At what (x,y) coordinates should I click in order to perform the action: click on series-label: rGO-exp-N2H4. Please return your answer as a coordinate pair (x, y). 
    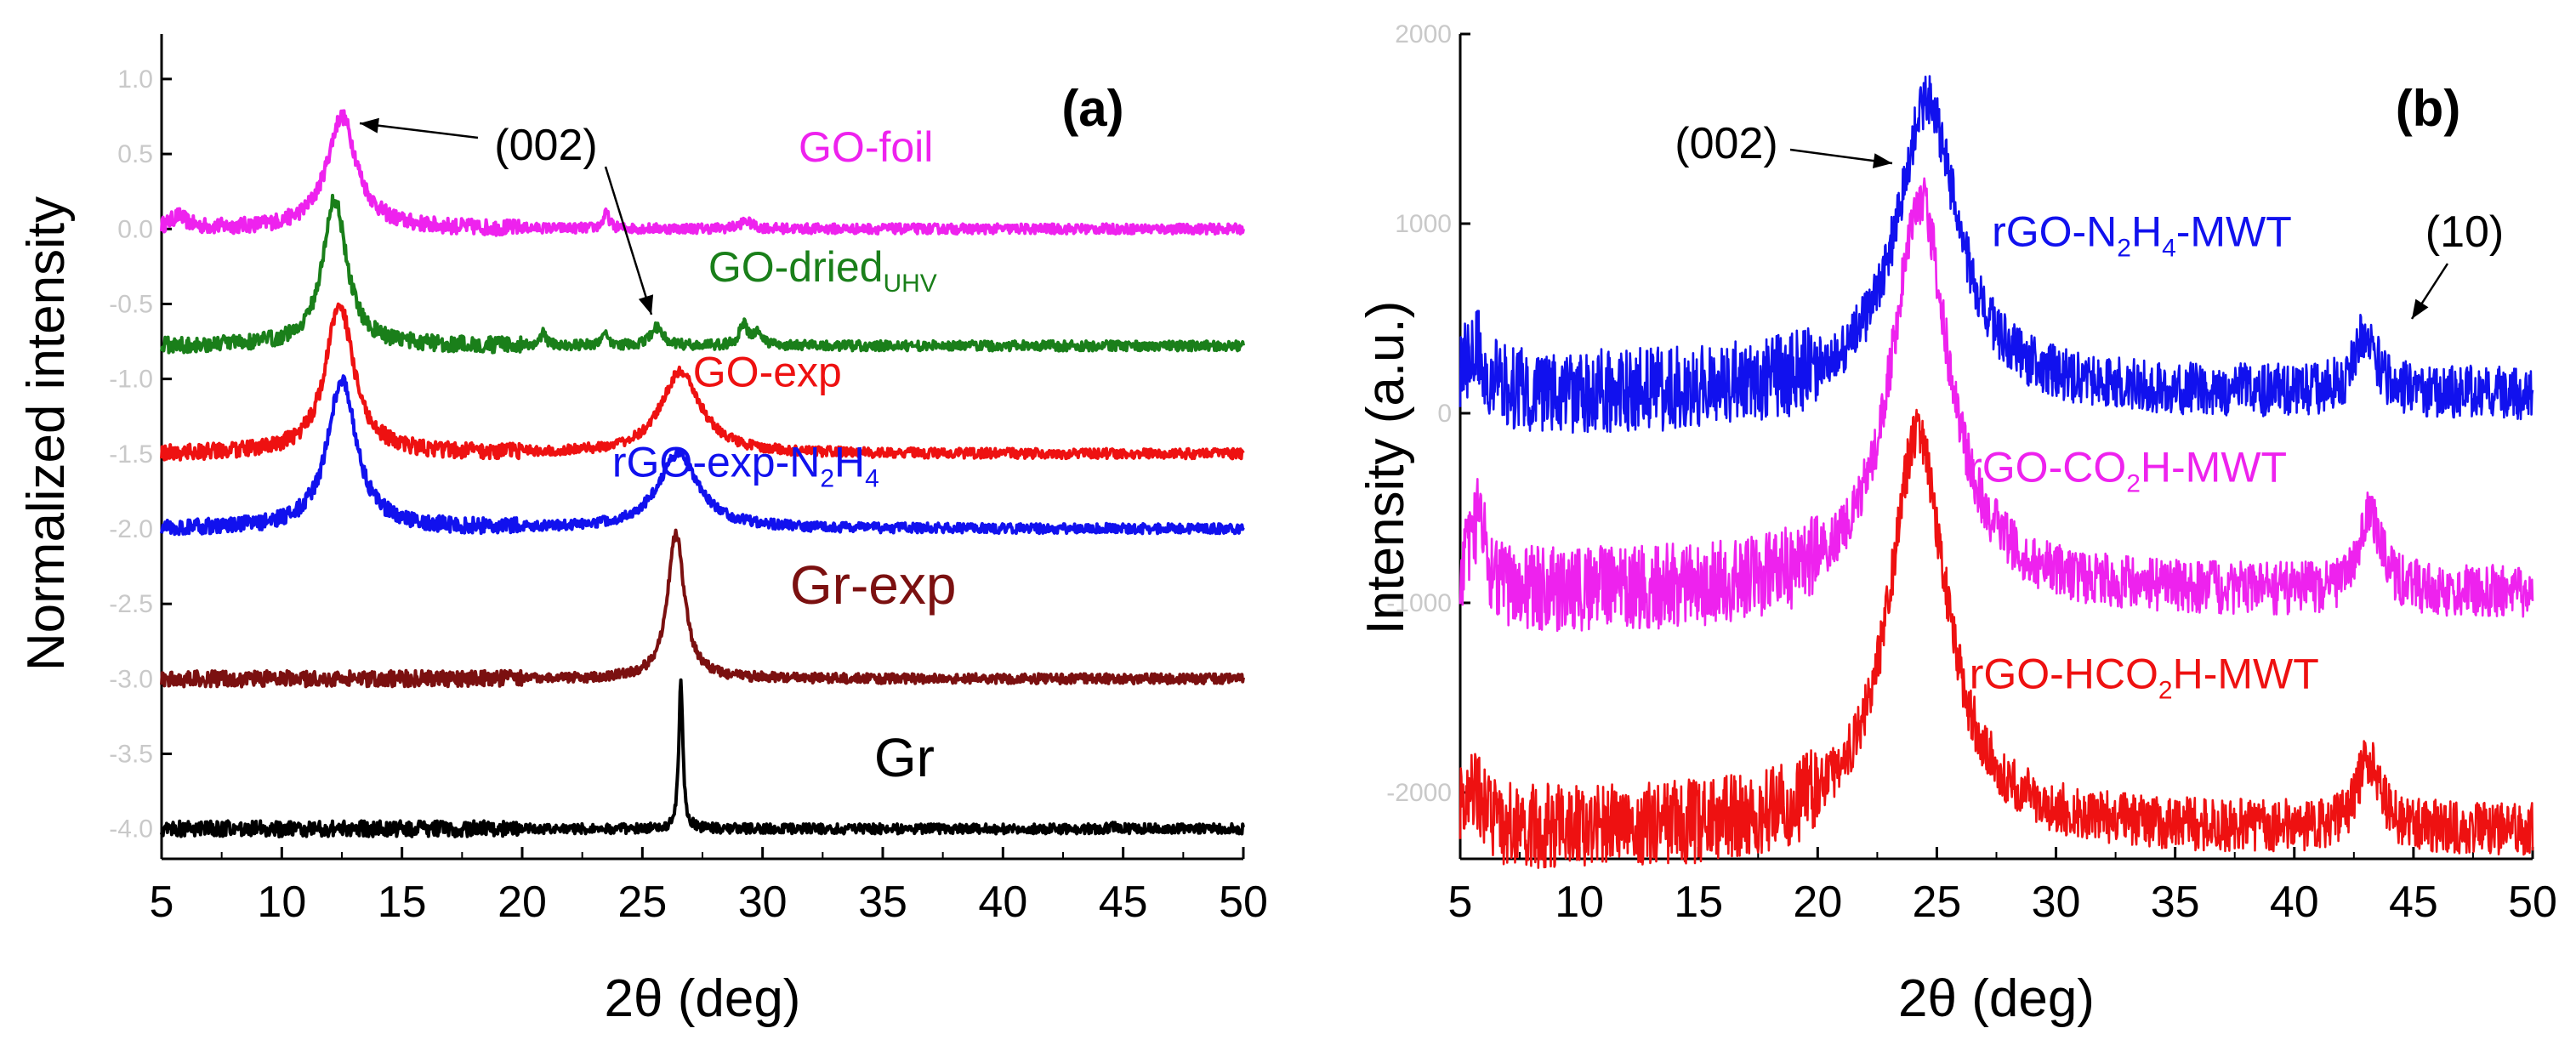
    Looking at the image, I should click on (745, 465).